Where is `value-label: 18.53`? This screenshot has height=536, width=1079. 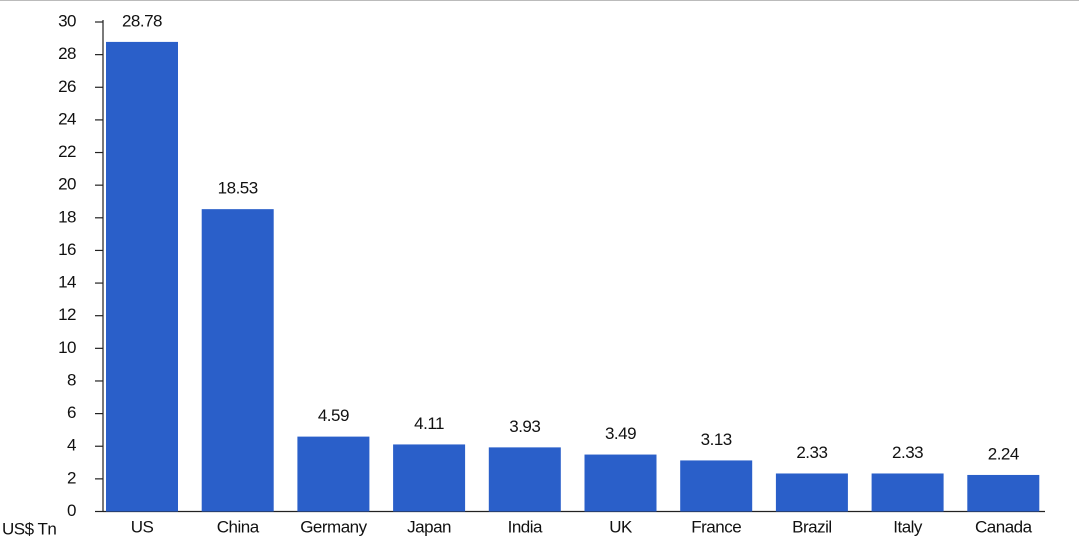
value-label: 18.53 is located at coordinates (238, 188).